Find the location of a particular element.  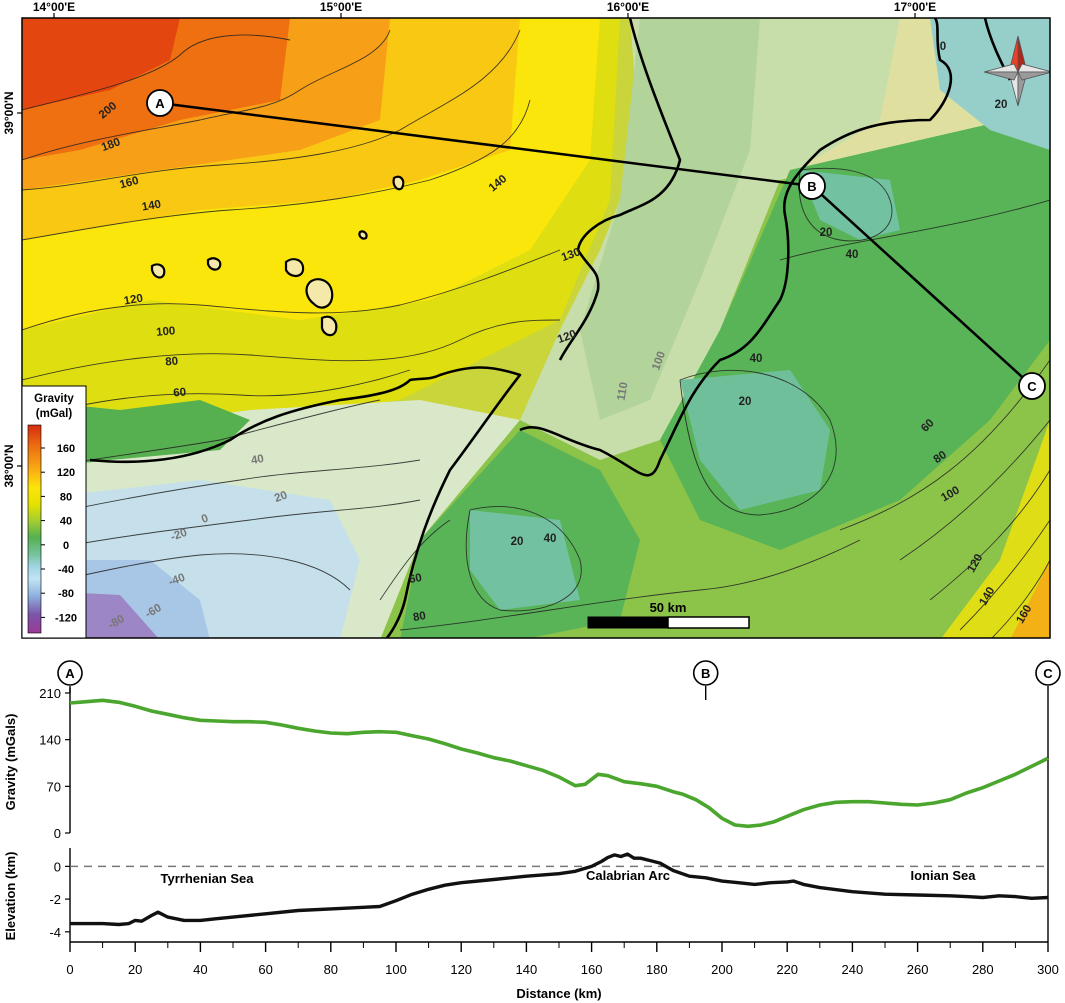

x-tick-label: 160 is located at coordinates (592, 969).